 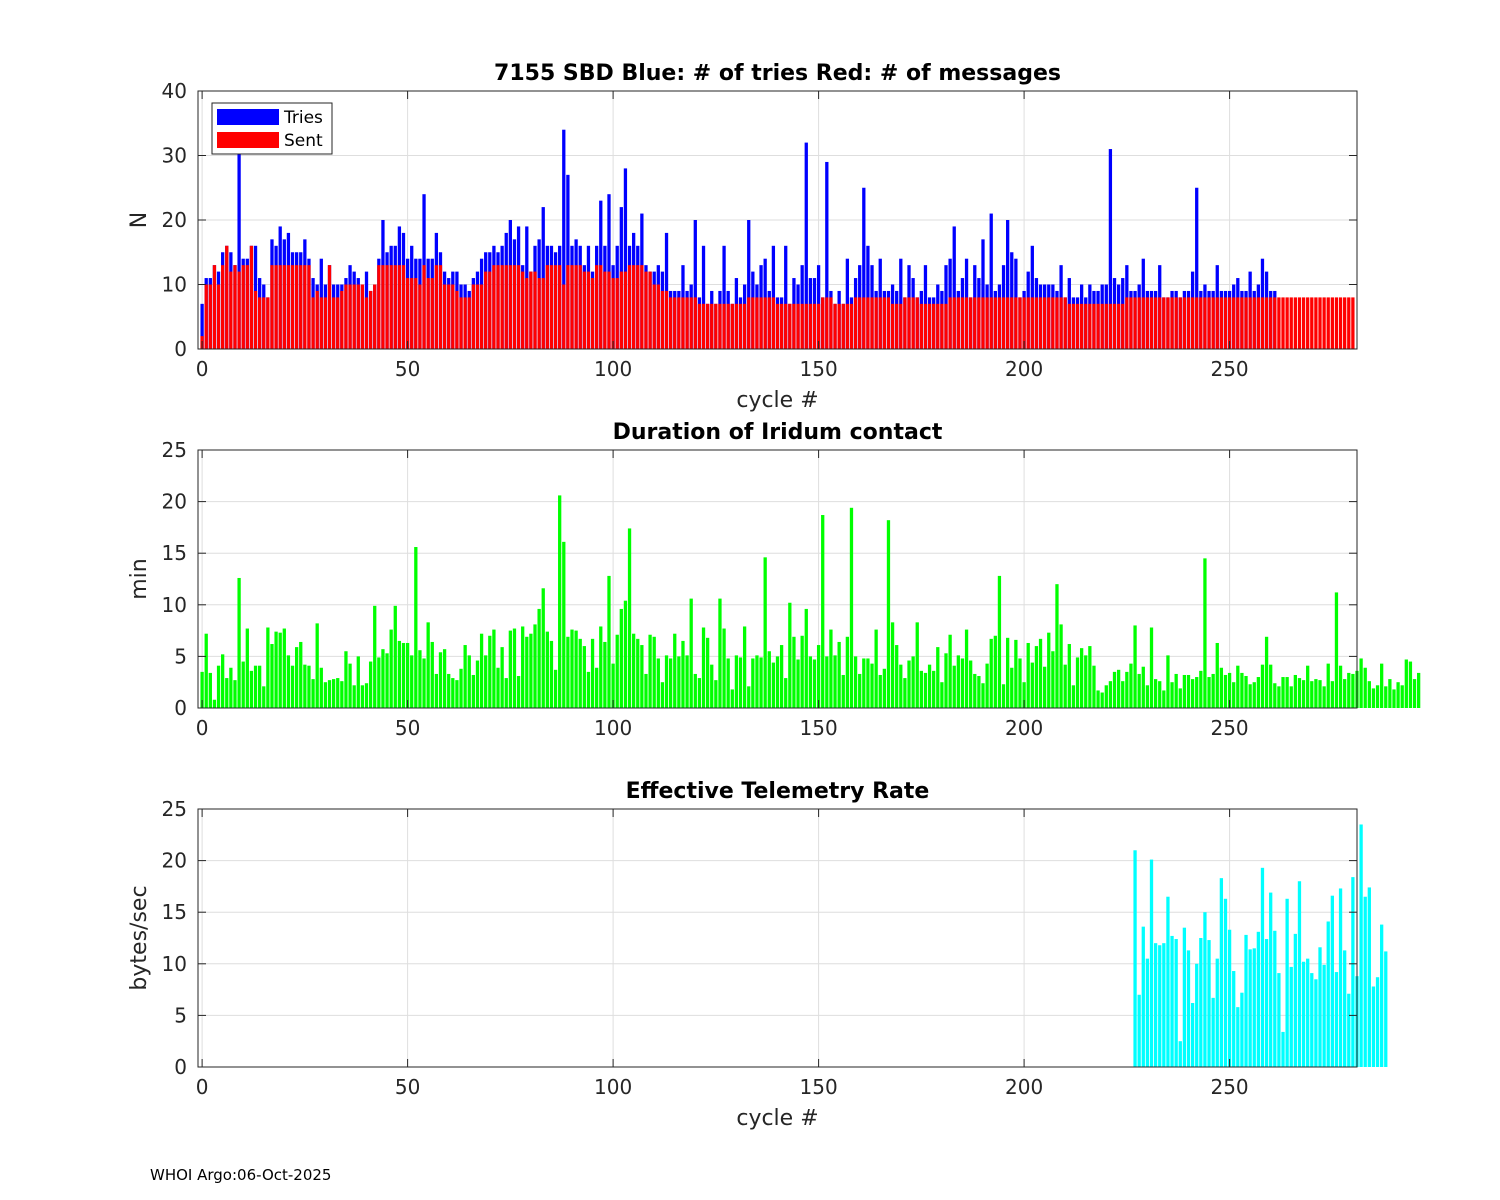 What do you see at coordinates (174, 450) in the screenshot?
I see `y-tick-label: 25` at bounding box center [174, 450].